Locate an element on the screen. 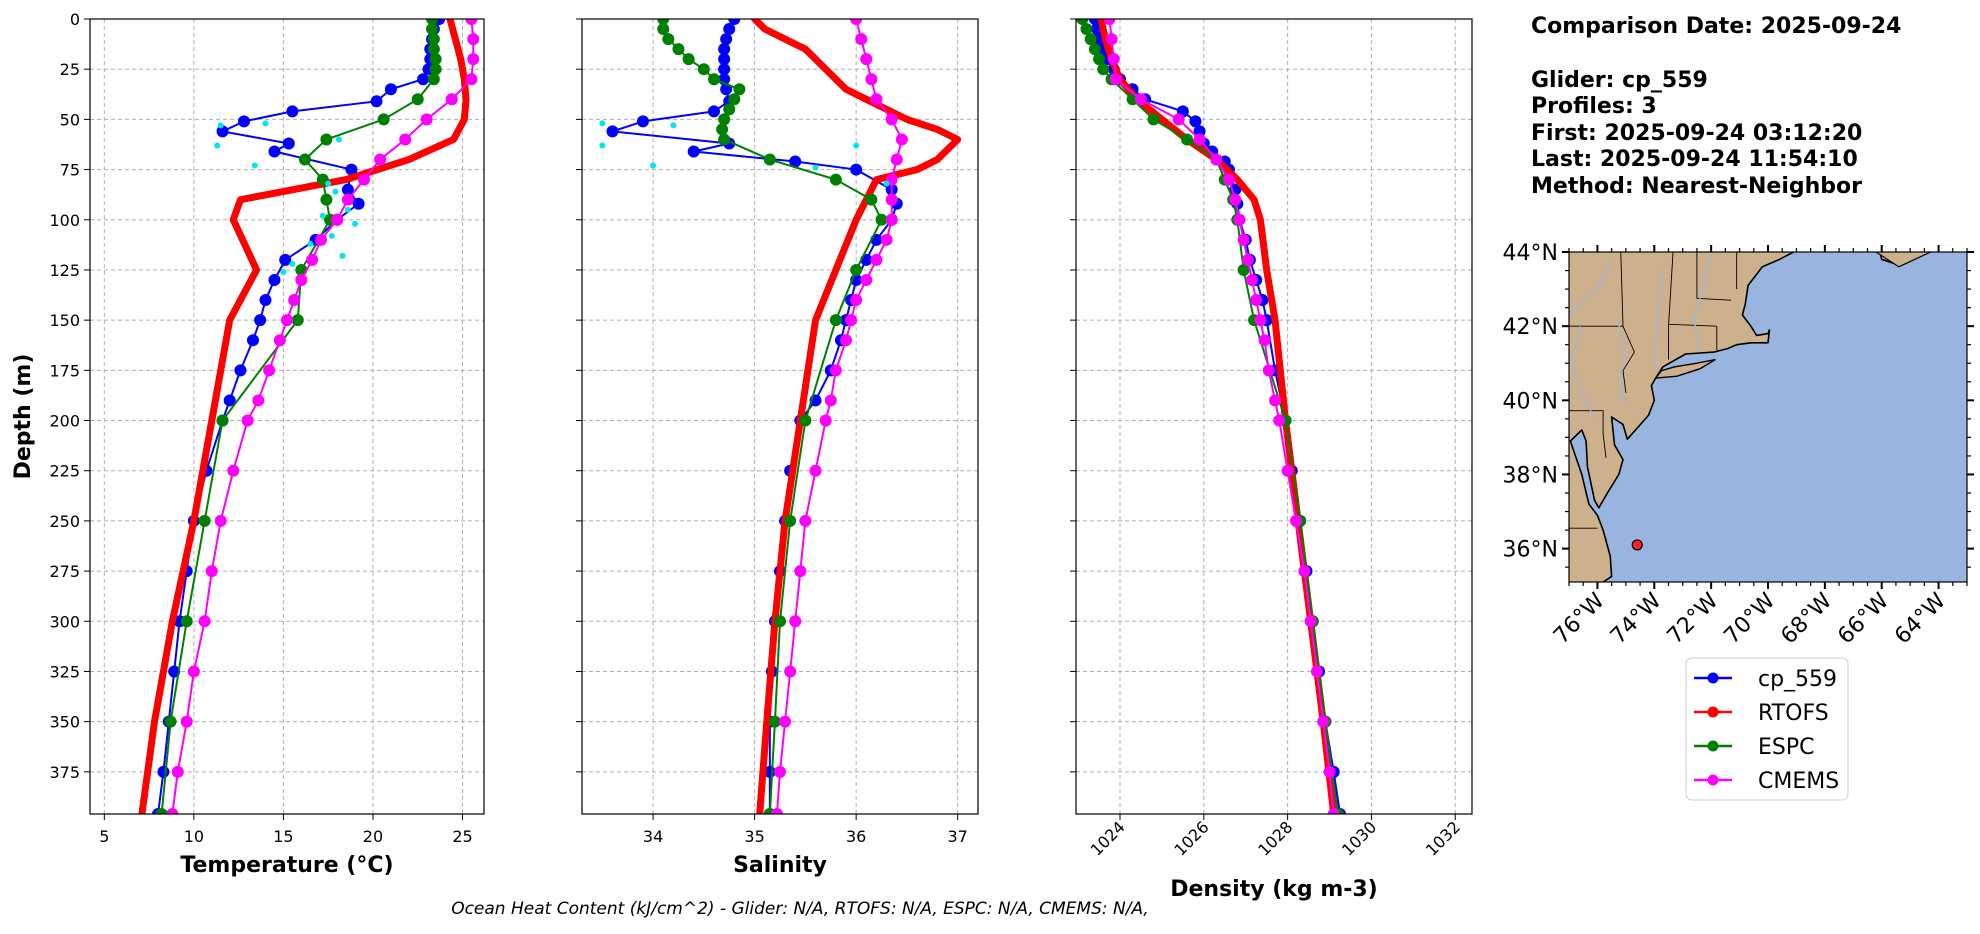 The width and height of the screenshot is (1980, 934). legend-item-cmems: CMEMS is located at coordinates (1766, 781).